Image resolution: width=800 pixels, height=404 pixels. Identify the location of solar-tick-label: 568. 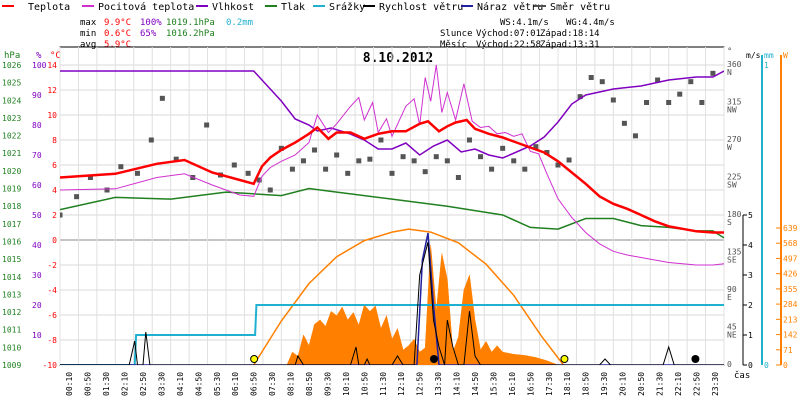
(790, 243).